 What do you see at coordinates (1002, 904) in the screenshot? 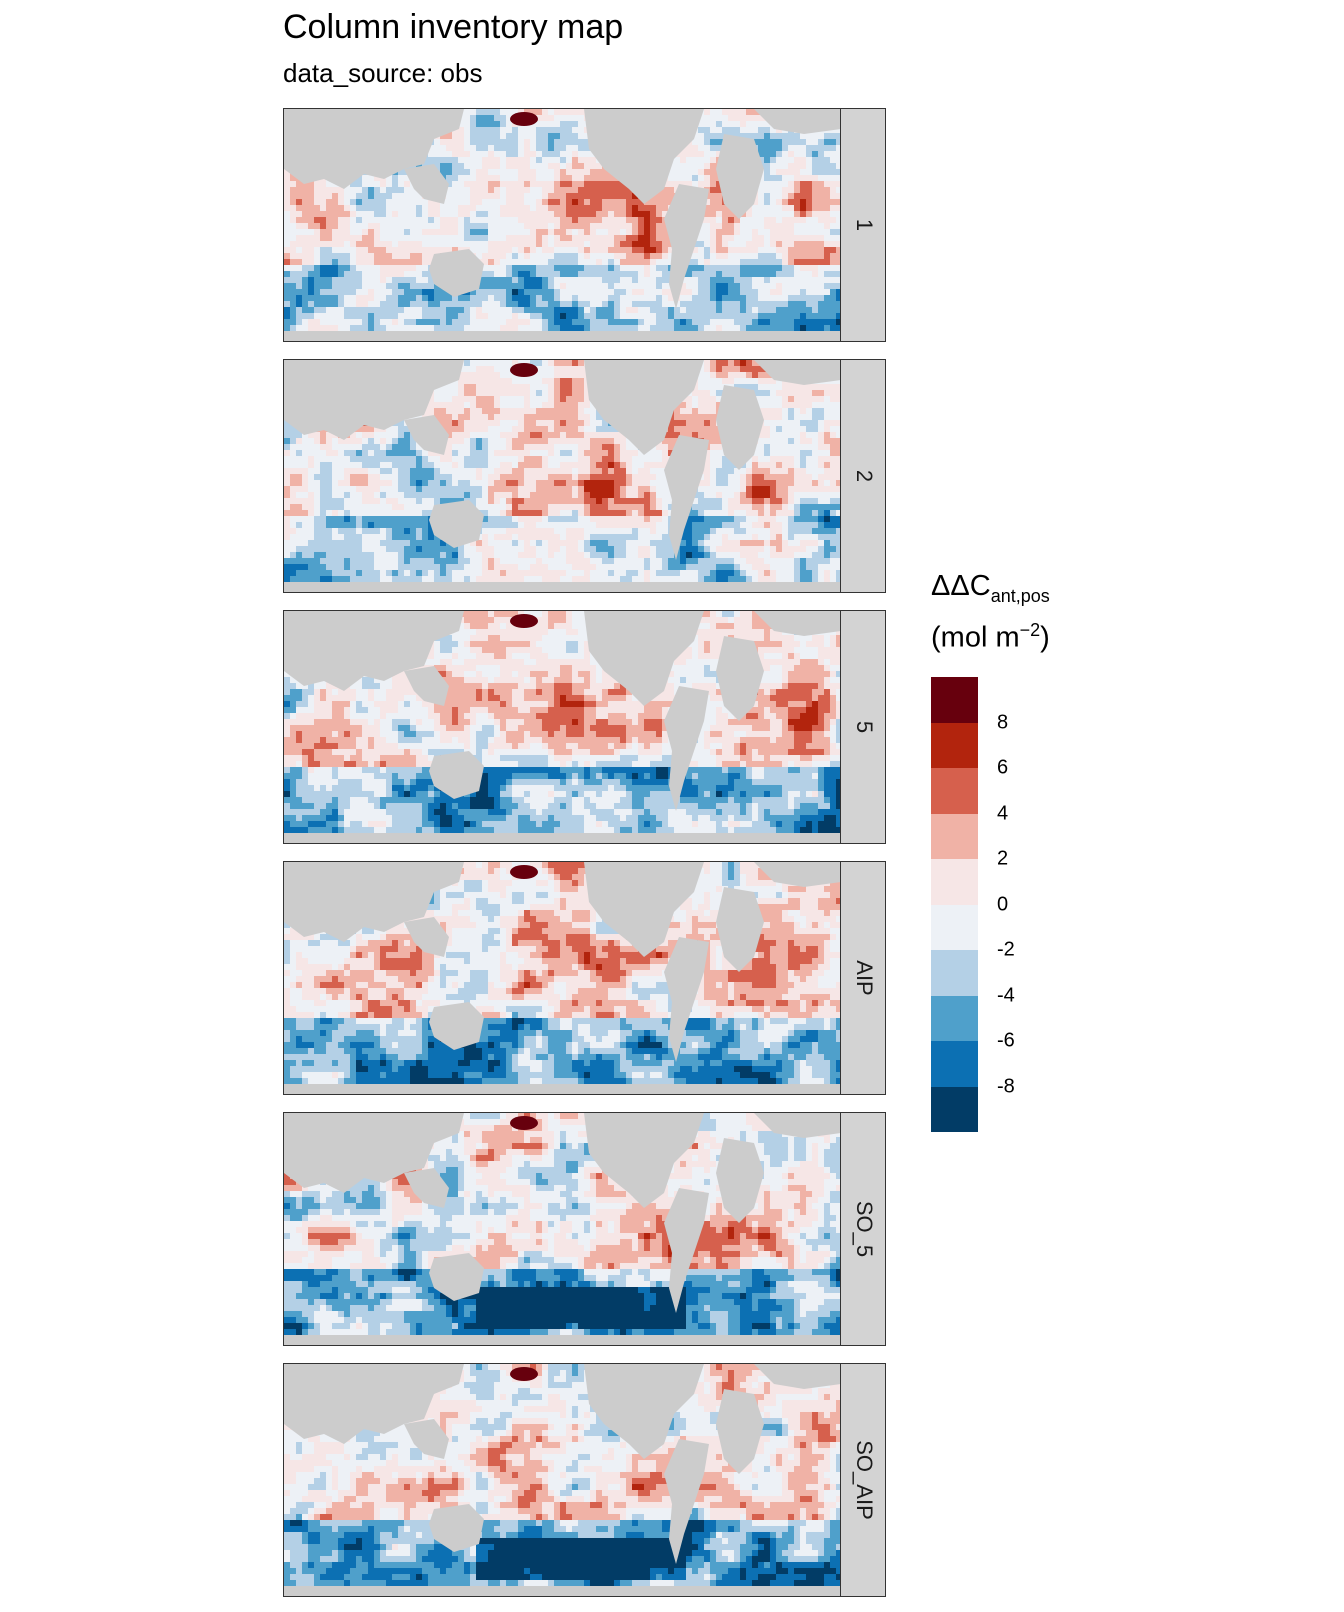
I see `legend-label: 0` at bounding box center [1002, 904].